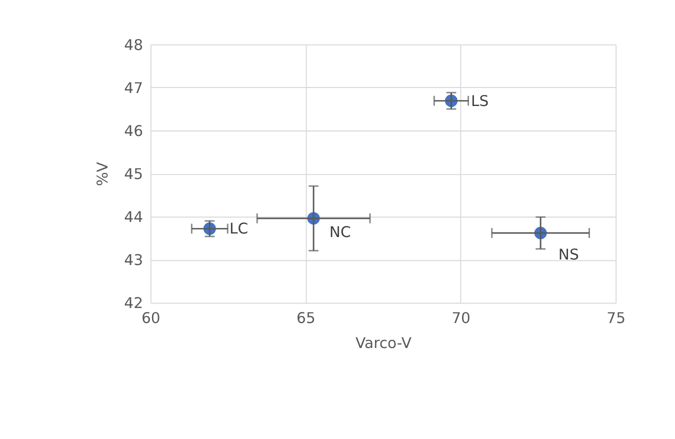 The width and height of the screenshot is (675, 439). I want to click on y-tick-label: 46, so click(134, 131).